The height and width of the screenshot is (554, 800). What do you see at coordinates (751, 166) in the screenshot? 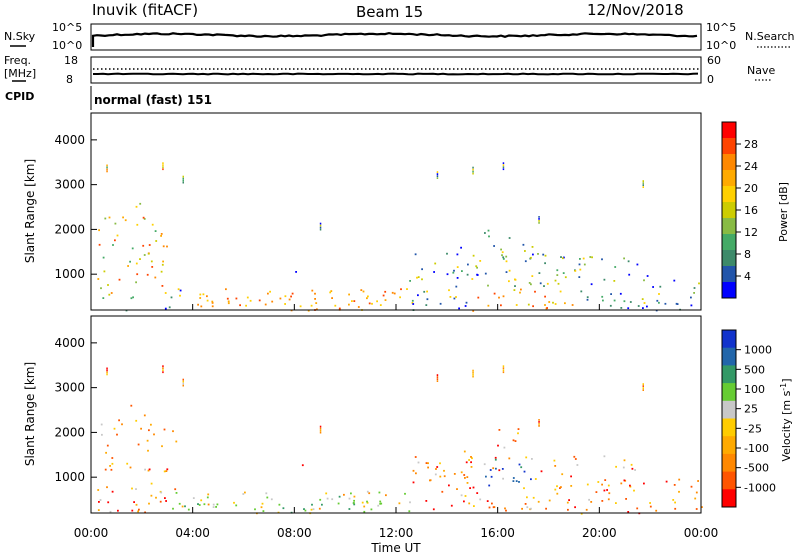
I see `colorbar-tick-label: 24` at bounding box center [751, 166].